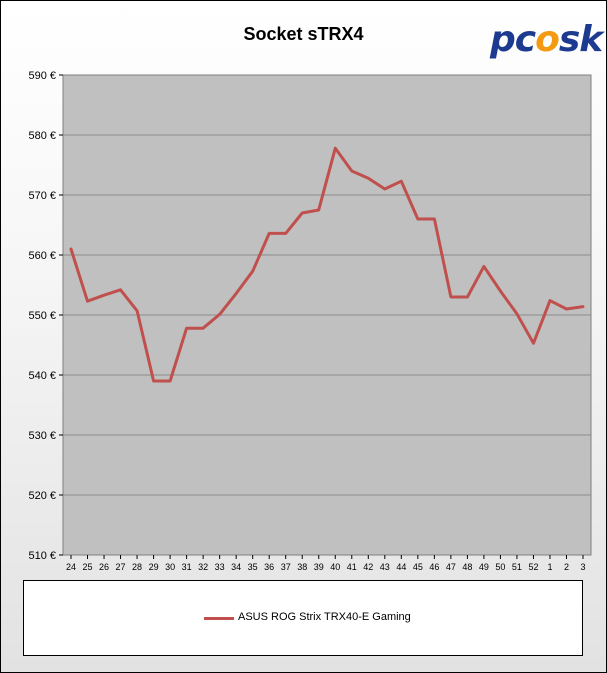 Image resolution: width=607 pixels, height=673 pixels. Describe the element at coordinates (104, 567) in the screenshot. I see `x-tick-label: 26` at that location.